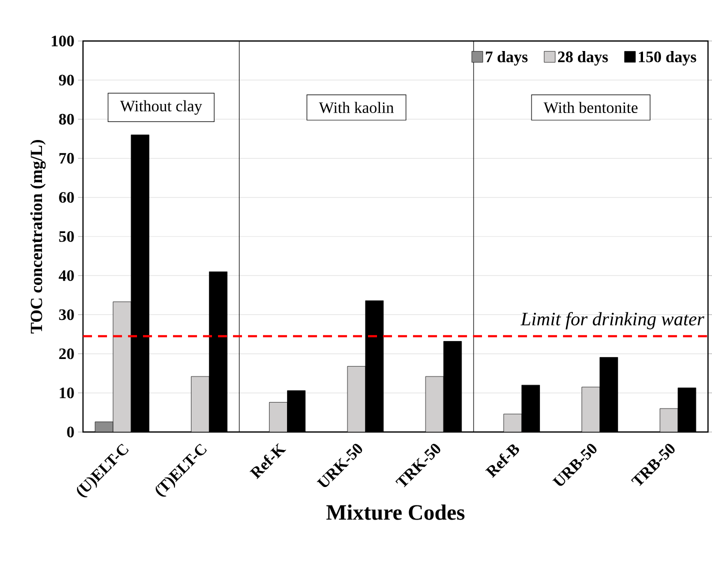 This screenshot has height=561, width=712. What do you see at coordinates (583, 58) in the screenshot?
I see `legend-label: 28 days` at bounding box center [583, 58].